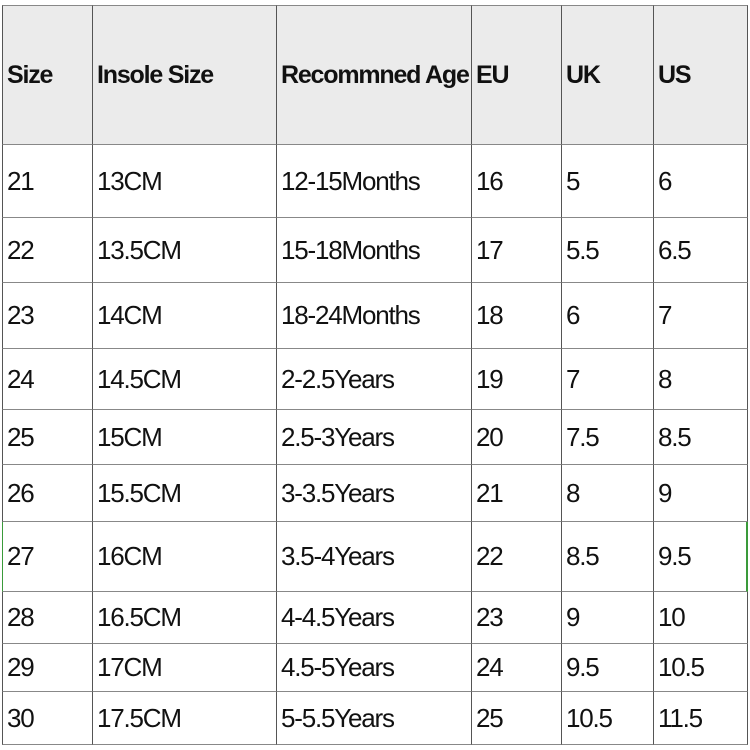 The image size is (750, 750). Describe the element at coordinates (47, 437) in the screenshot. I see `size-cell: 25` at that location.